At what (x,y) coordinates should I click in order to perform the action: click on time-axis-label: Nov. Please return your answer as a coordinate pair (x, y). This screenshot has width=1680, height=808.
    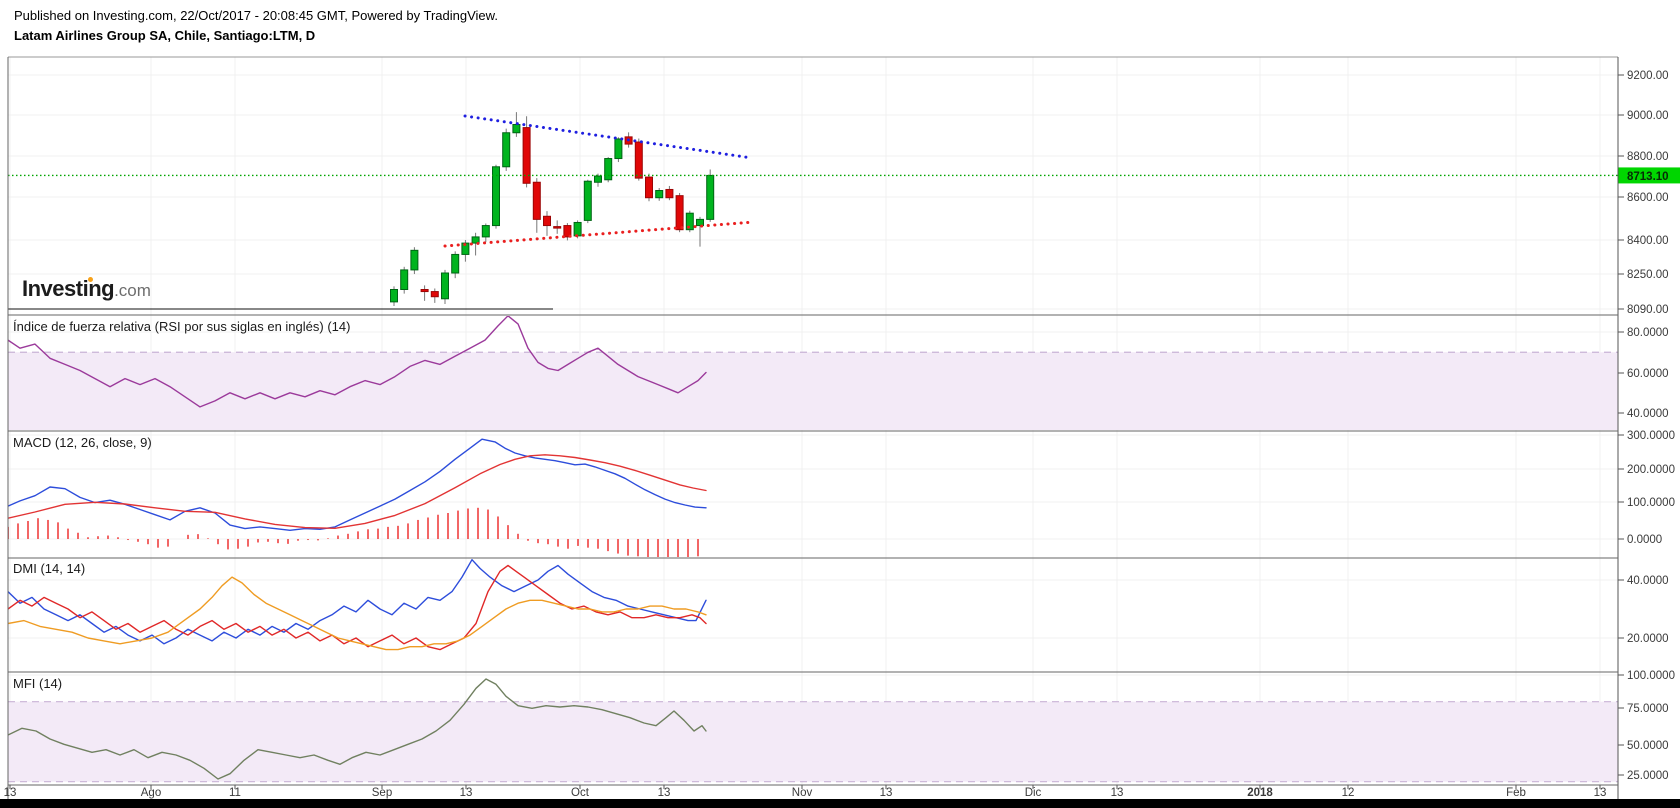
    Looking at the image, I should click on (802, 793).